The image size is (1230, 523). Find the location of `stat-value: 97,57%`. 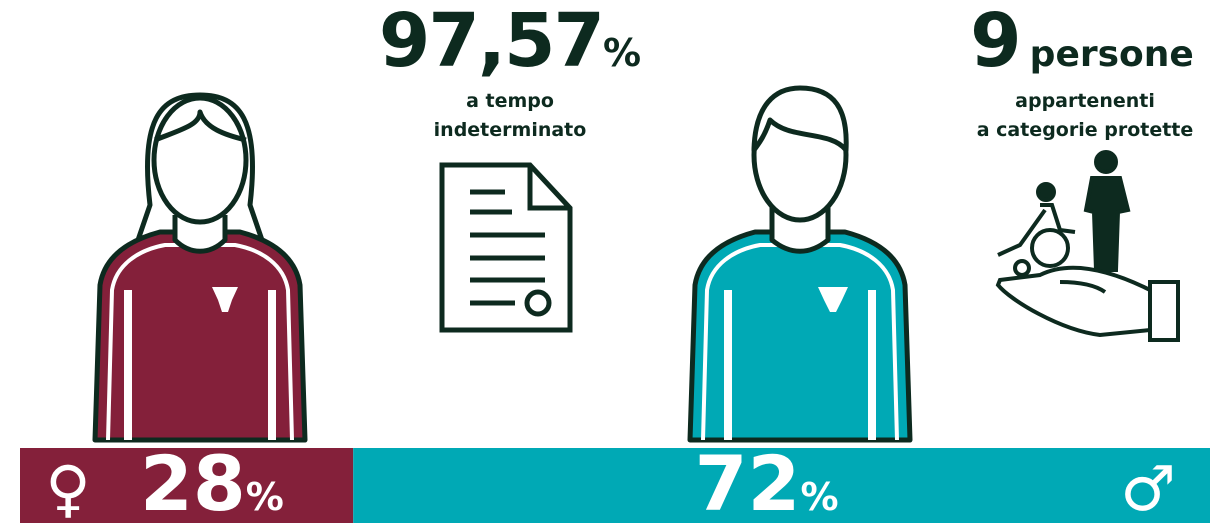

stat-value: 97,57% is located at coordinates (510, 42).